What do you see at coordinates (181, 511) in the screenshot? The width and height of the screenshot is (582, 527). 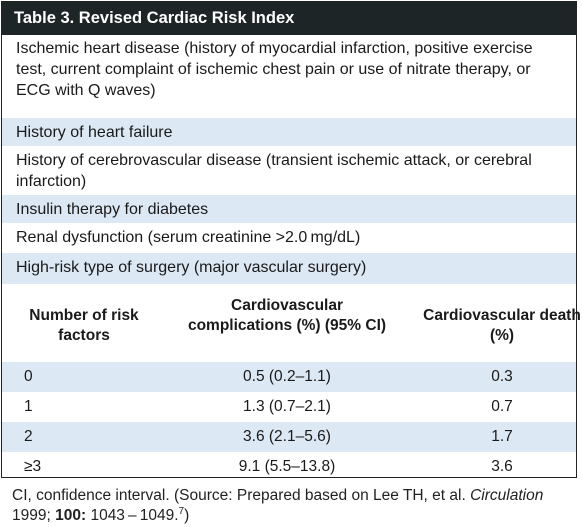 I see `footnote-ref: 7` at bounding box center [181, 511].